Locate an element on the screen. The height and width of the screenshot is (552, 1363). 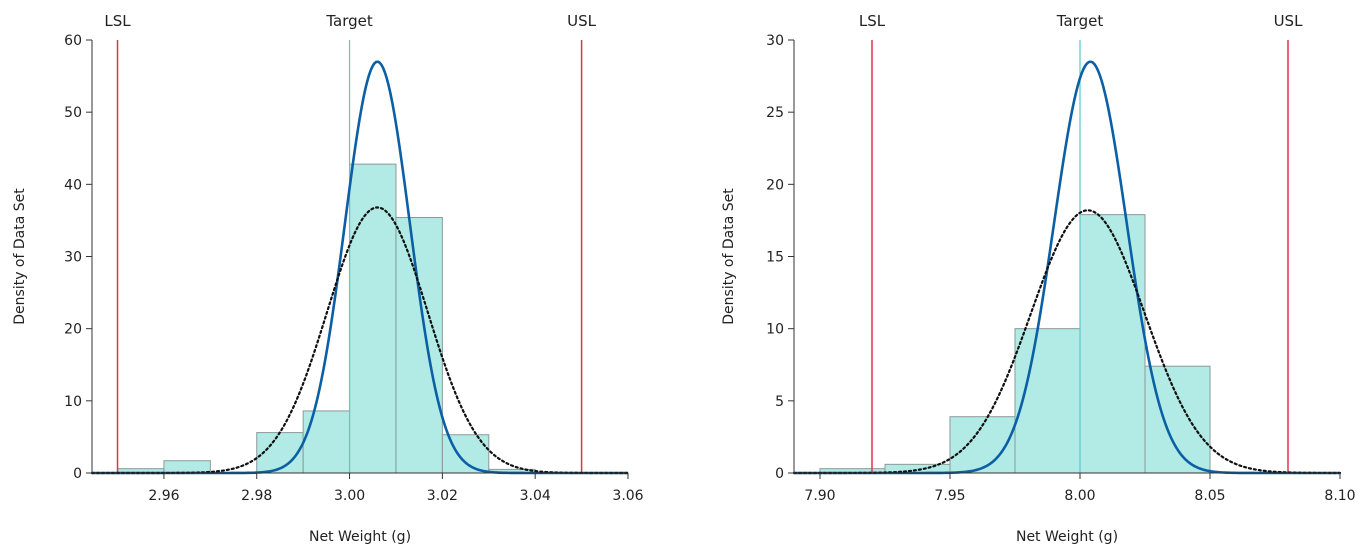
x-tick-label: 3.06 is located at coordinates (627, 496).